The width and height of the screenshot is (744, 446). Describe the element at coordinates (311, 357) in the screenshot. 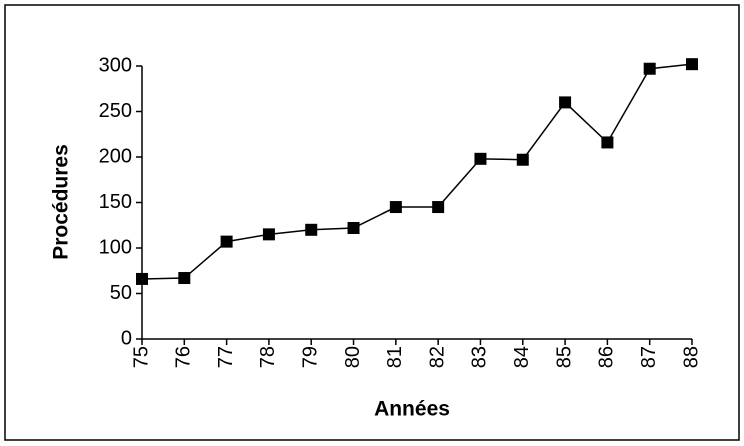

I see `x-tick-label: 79` at that location.